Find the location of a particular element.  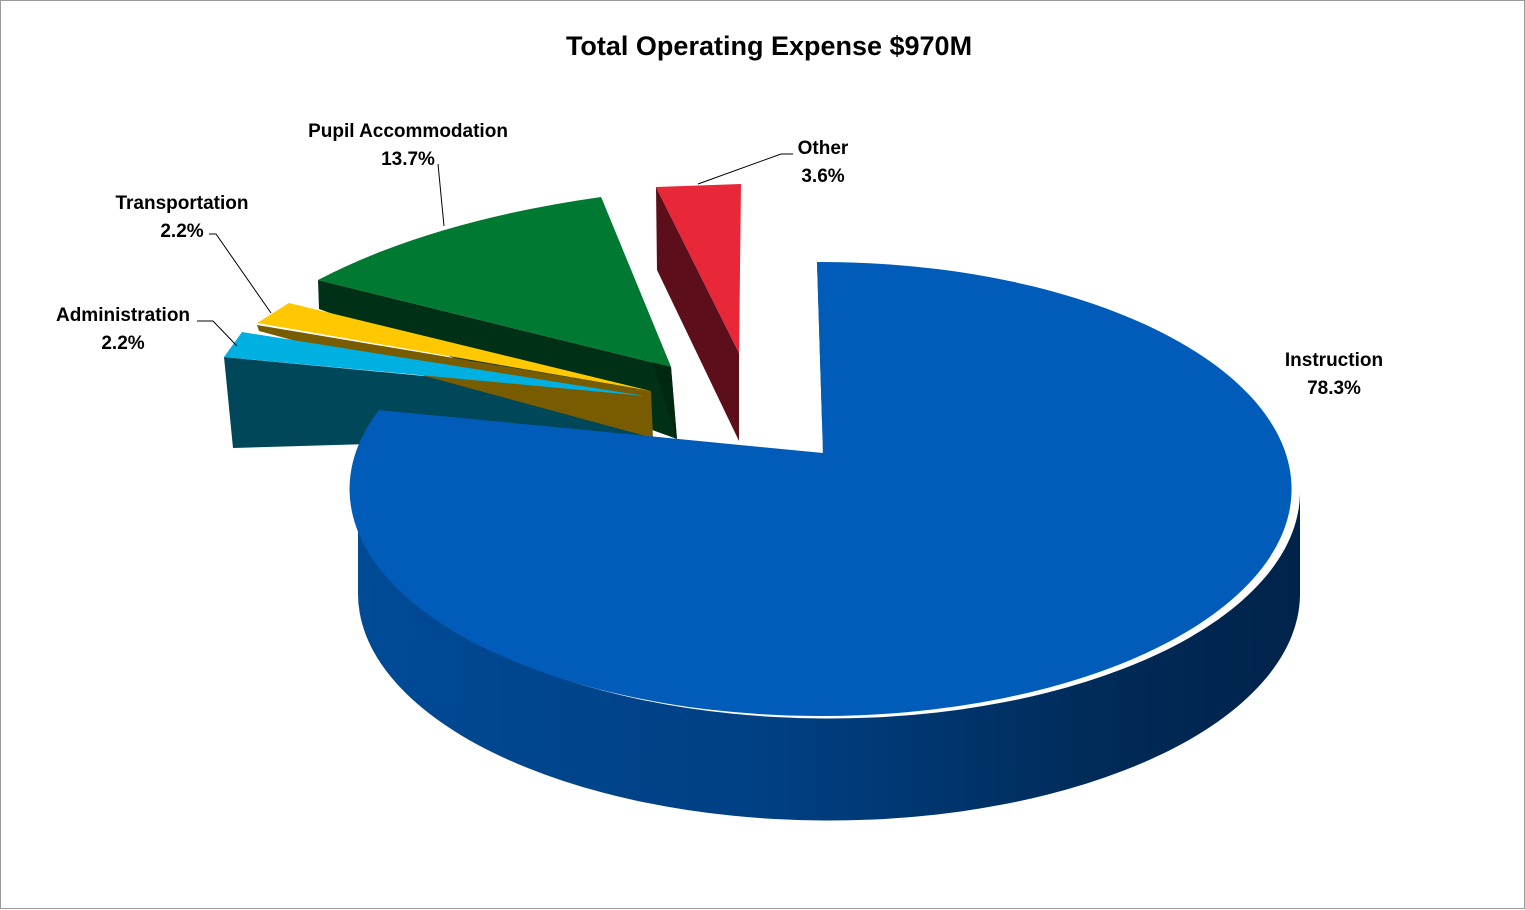

slice-transportation is located at coordinates (454, 347).